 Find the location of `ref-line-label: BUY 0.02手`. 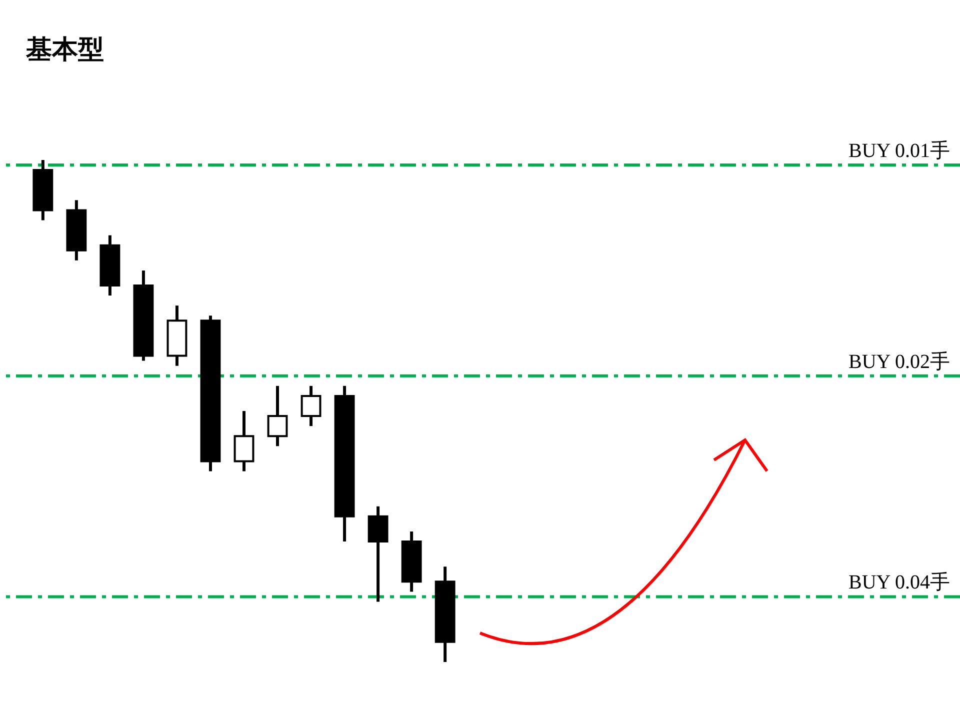

ref-line-label: BUY 0.02手 is located at coordinates (899, 361).